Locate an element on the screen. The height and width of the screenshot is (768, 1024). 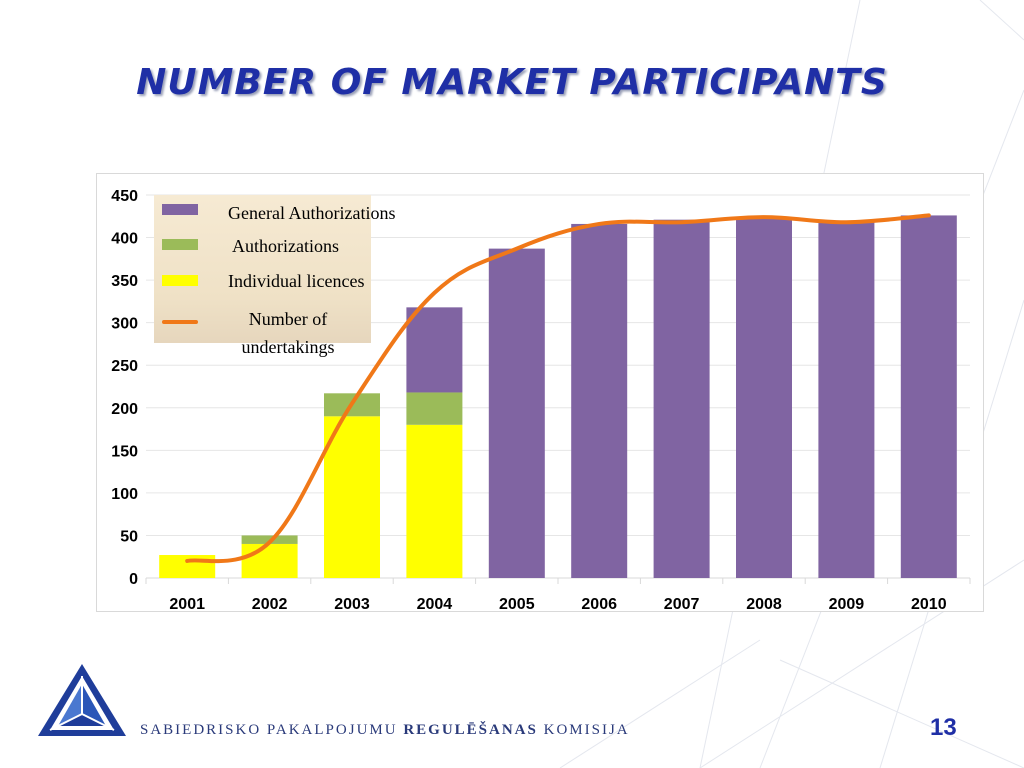
page-number: 13 is located at coordinates (943, 727).